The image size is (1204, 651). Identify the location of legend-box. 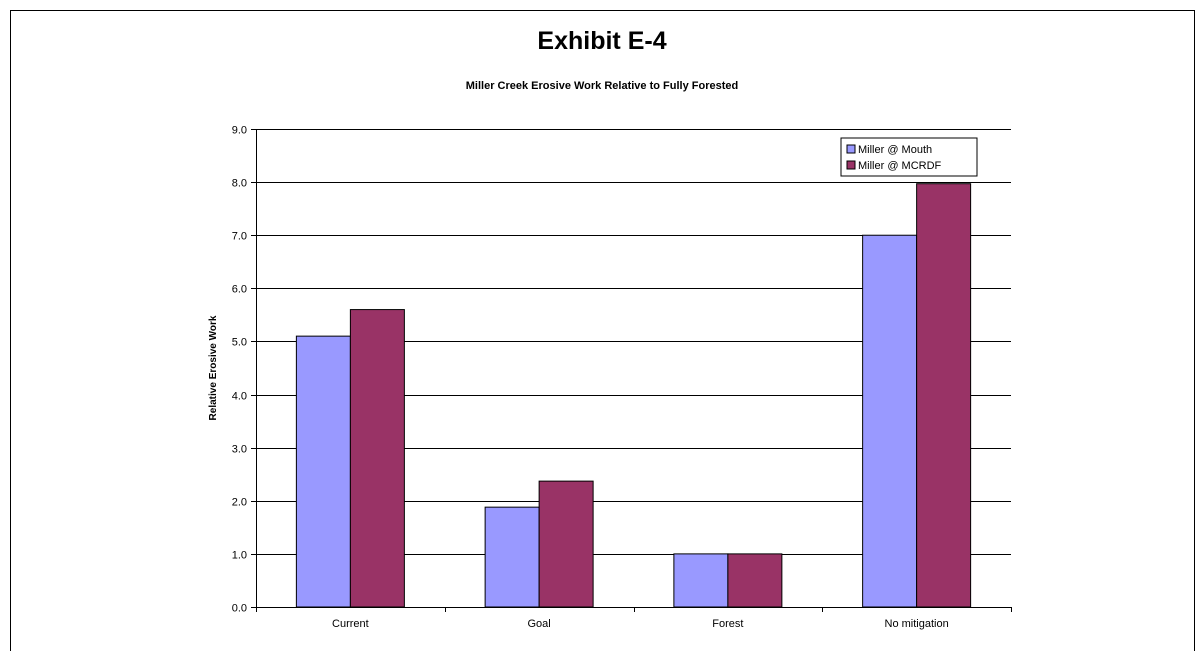
(909, 157).